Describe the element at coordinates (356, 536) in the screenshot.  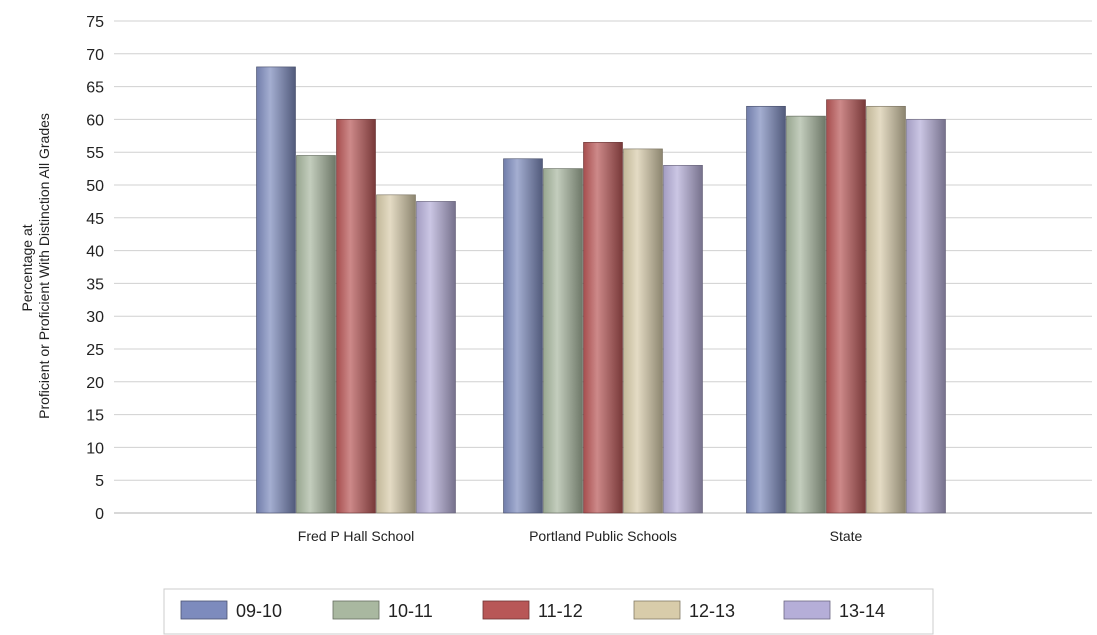
I see `x-category-label: Fred P Hall School` at that location.